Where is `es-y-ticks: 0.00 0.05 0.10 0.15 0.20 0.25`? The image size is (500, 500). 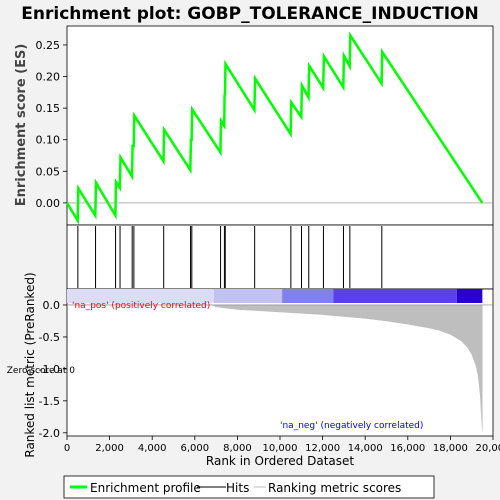 es-y-ticks: 0.00 0.05 0.10 0.15 0.20 0.25 is located at coordinates (51, 124).